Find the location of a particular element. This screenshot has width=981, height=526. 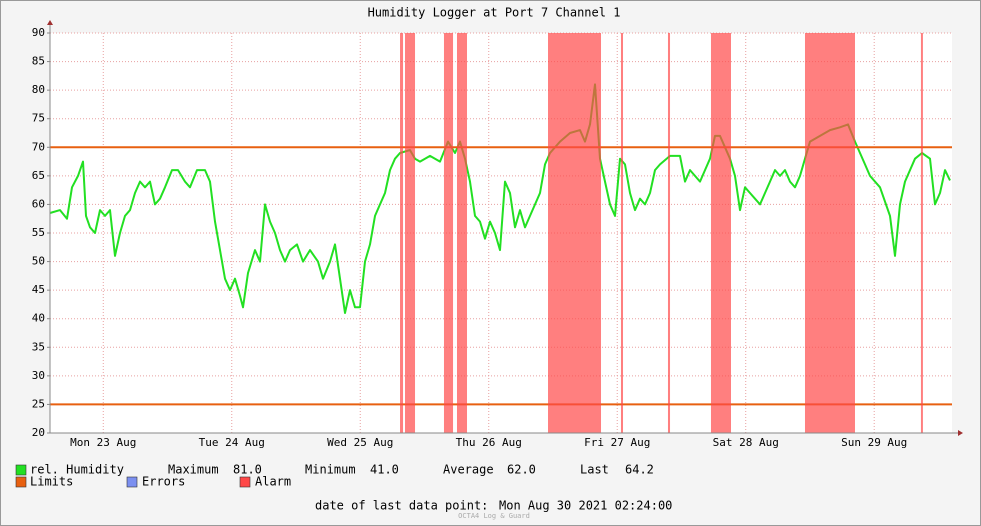

x-tick-label: Wed 25 Aug is located at coordinates (360, 442).